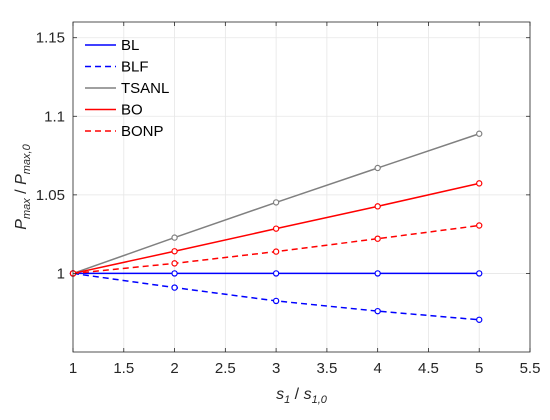  Describe the element at coordinates (61, 273) in the screenshot. I see `y-tick-label: 1` at that location.